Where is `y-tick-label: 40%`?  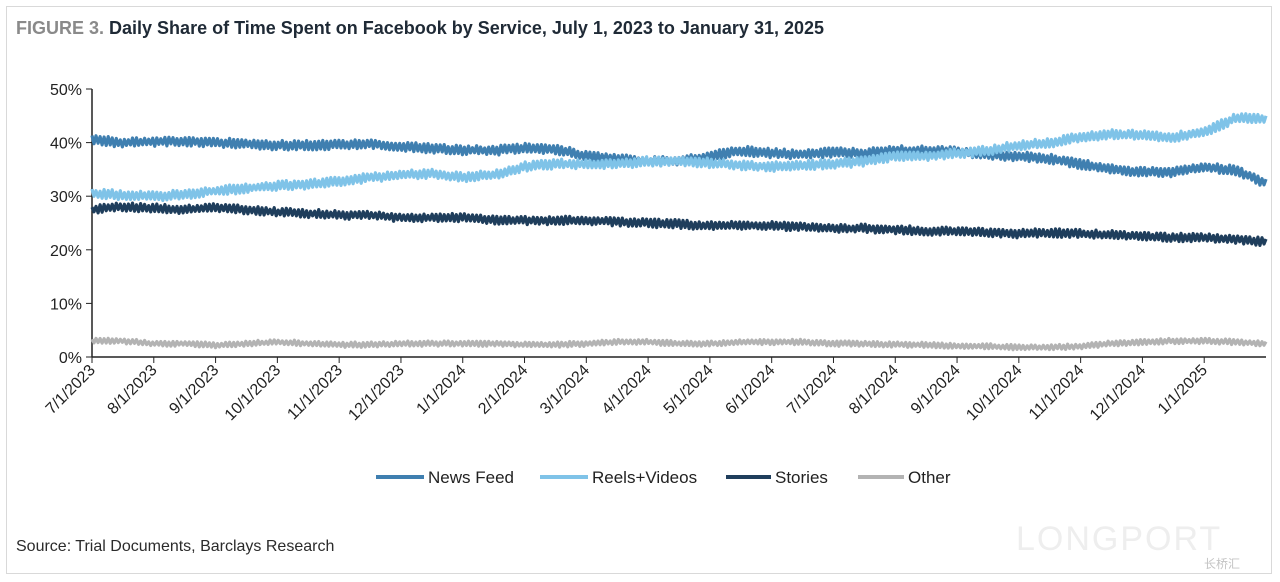
y-tick-label: 40% is located at coordinates (66, 144).